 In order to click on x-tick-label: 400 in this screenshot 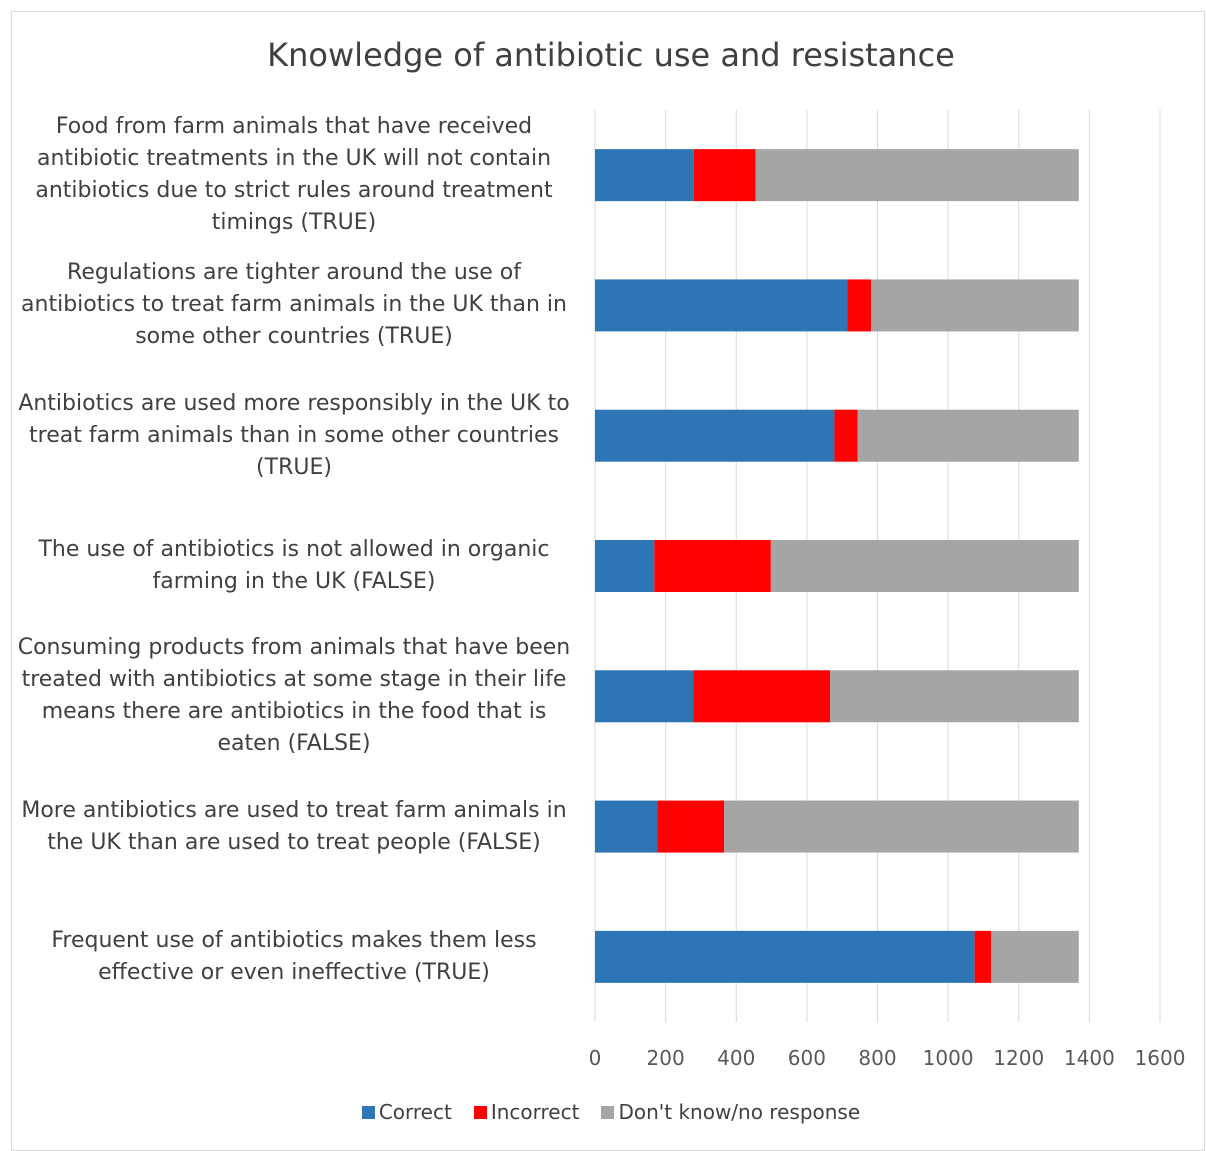, I will do `click(736, 1058)`.